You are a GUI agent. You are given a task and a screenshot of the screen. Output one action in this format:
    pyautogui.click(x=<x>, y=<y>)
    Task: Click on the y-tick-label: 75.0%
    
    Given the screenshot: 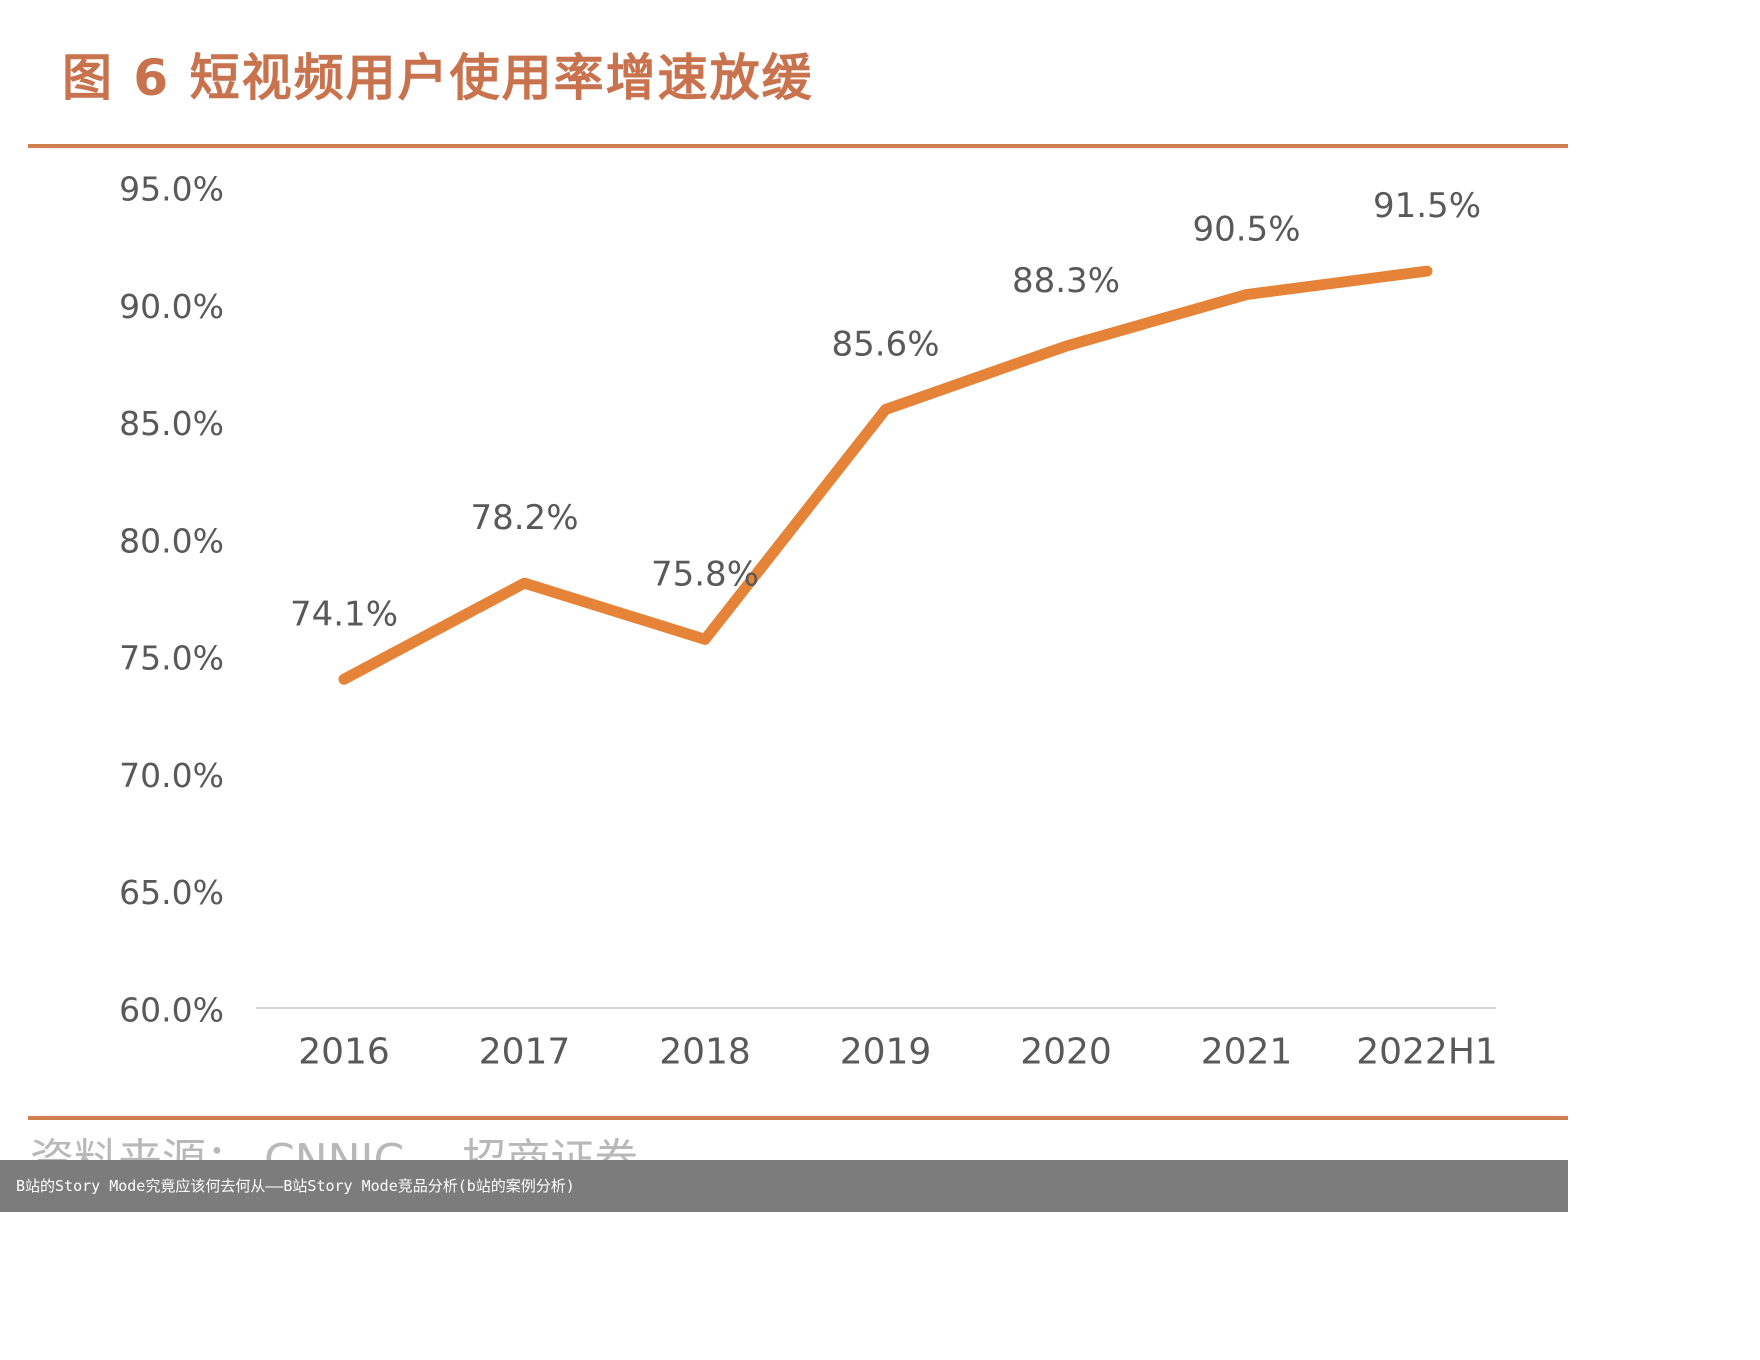 What is the action you would take?
    pyautogui.click(x=171, y=658)
    